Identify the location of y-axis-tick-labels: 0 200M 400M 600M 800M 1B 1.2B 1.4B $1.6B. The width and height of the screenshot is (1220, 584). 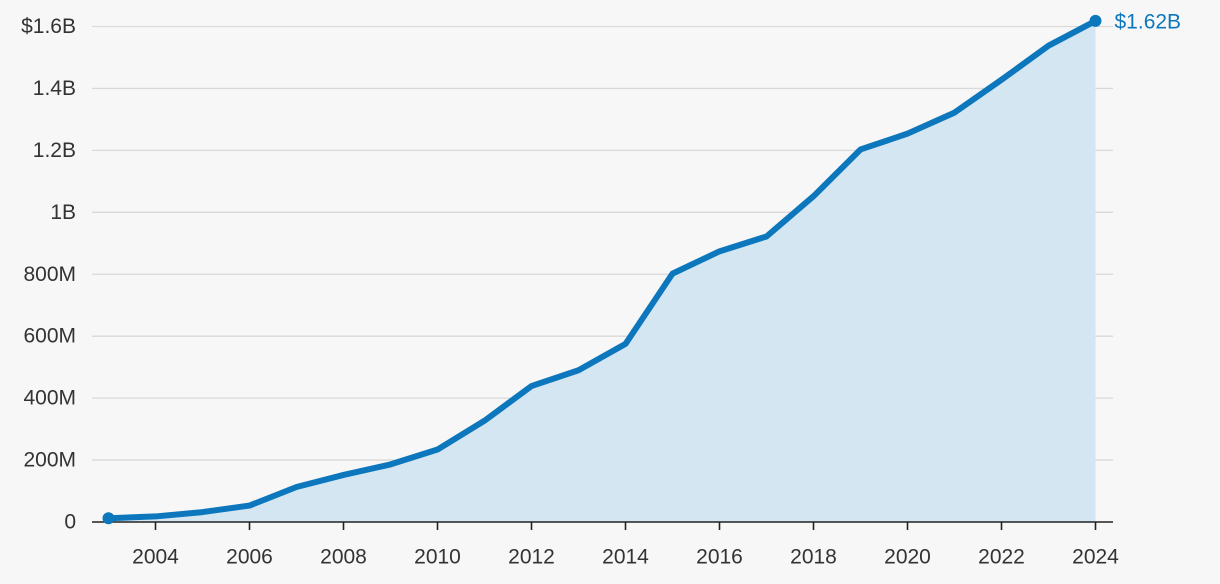
(48, 274).